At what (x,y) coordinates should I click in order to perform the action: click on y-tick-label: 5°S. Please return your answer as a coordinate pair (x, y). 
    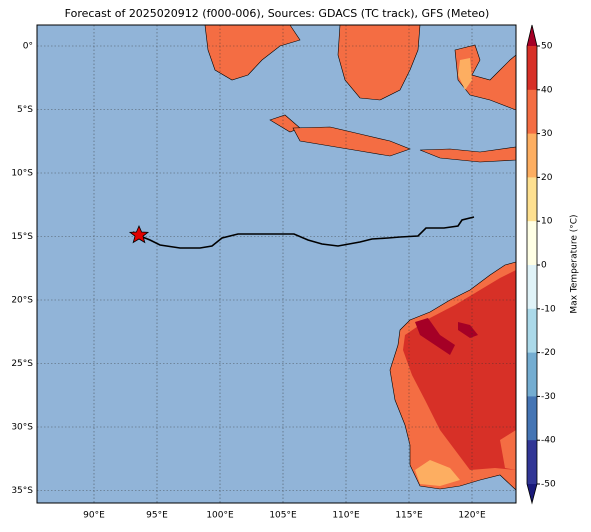
    Looking at the image, I should click on (25, 110).